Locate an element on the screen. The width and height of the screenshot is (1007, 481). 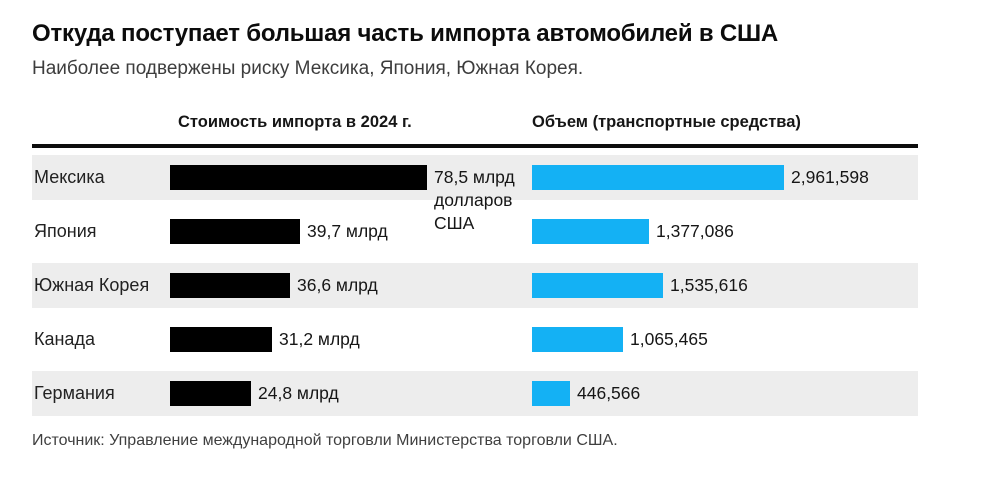
table-row: Канада 31,2 млрд 1,065,465 is located at coordinates (475, 339).